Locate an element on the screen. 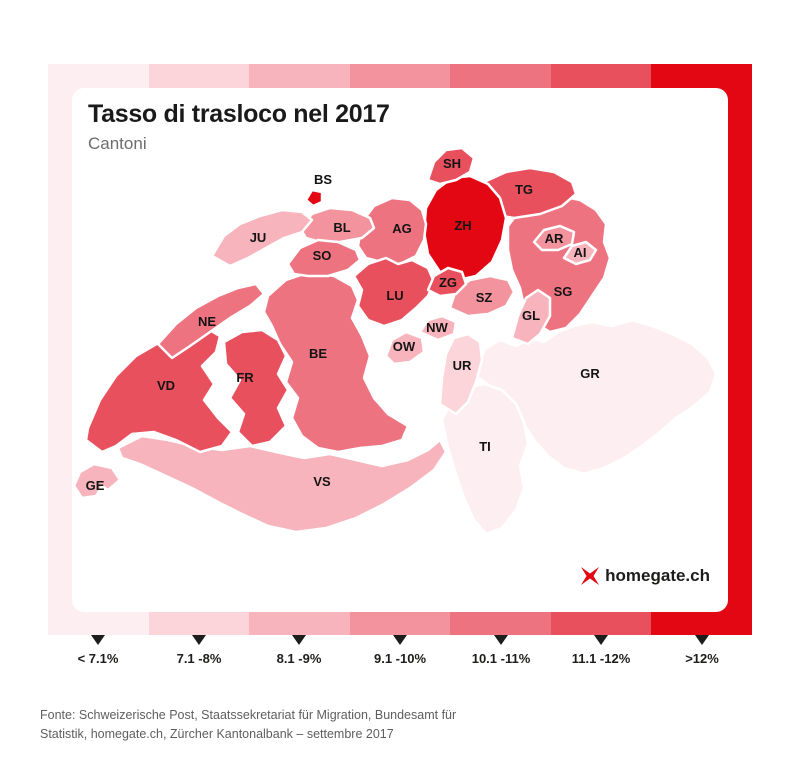  canton-ge is located at coordinates (97, 481).